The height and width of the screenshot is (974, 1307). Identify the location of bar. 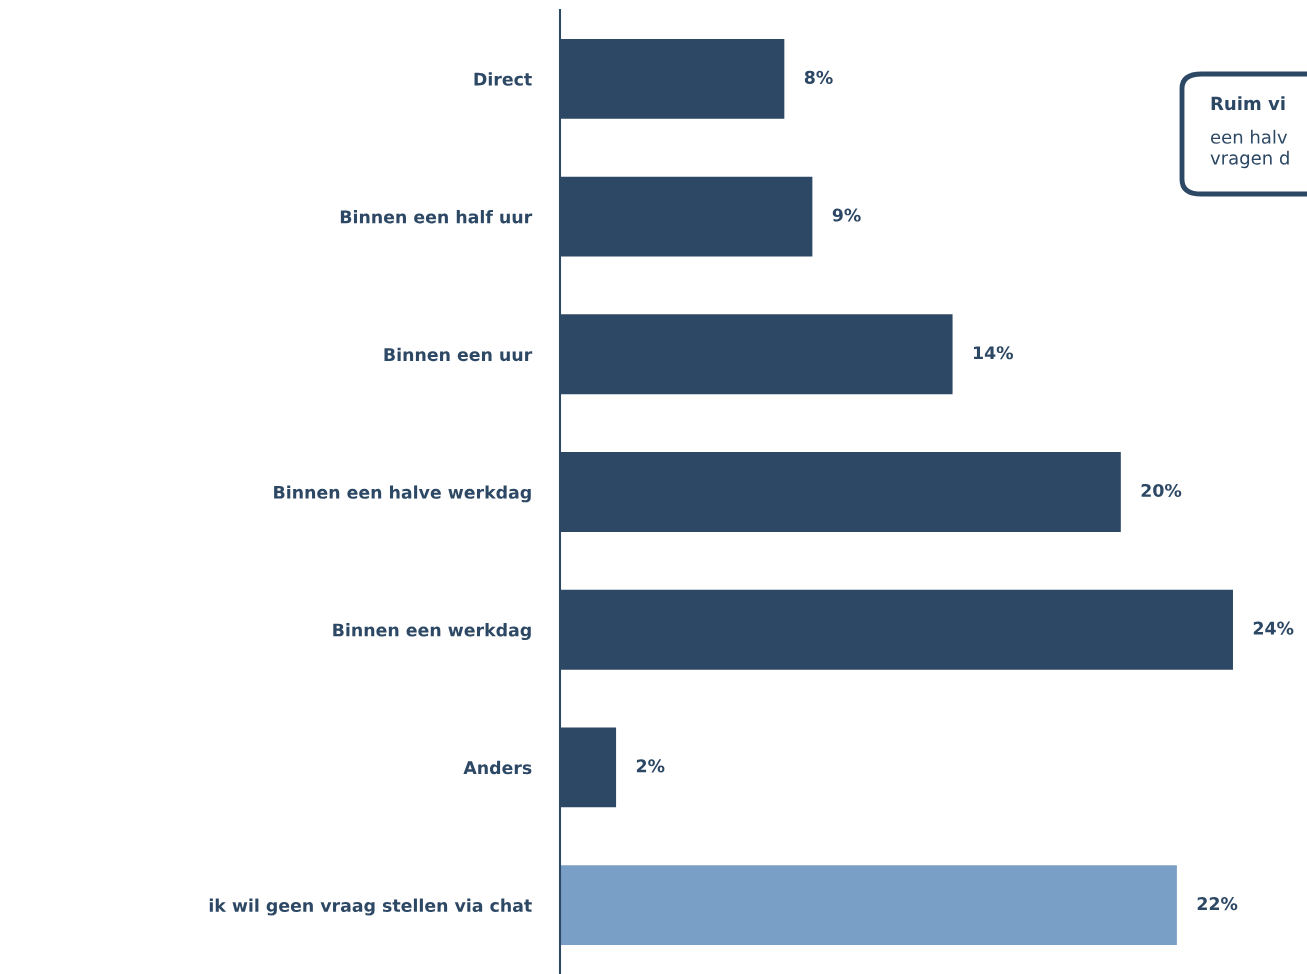
(868, 905).